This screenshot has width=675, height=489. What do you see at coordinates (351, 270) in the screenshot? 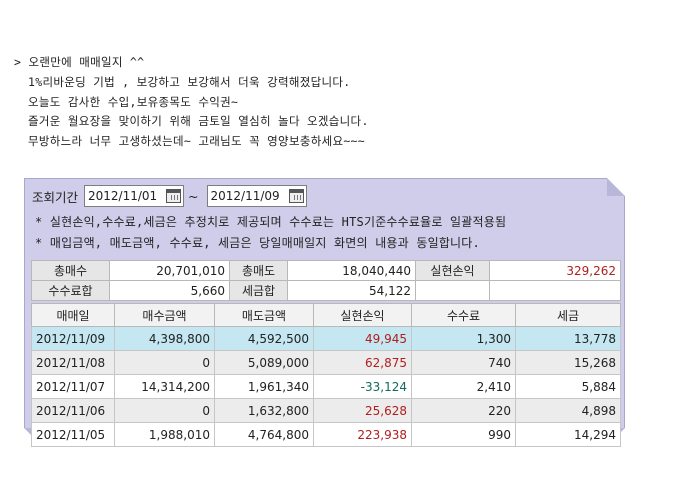
I see `summary-value: 18,040,440` at bounding box center [351, 270].